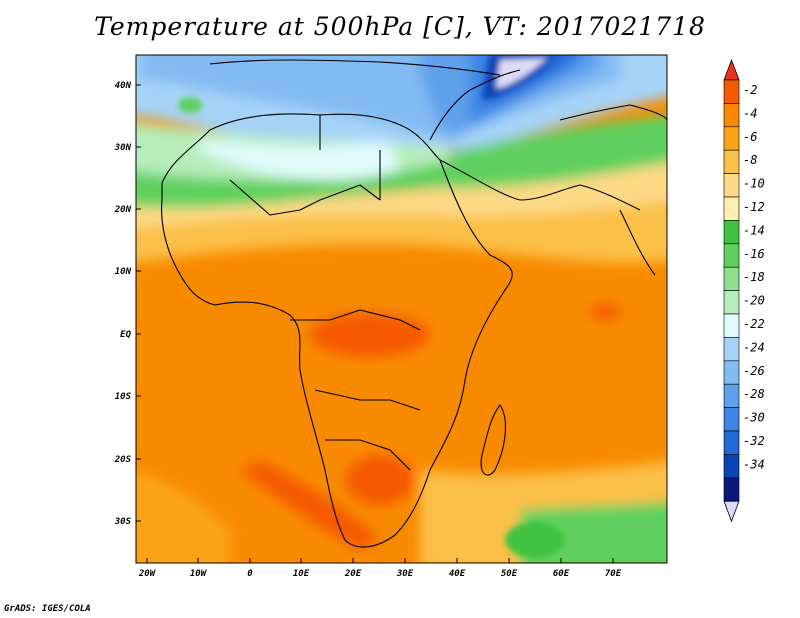  What do you see at coordinates (380, 574) in the screenshot?
I see `lon-labels: 20W 10W 0 10E 20E 30E 40E 50E 60E 70E` at bounding box center [380, 574].